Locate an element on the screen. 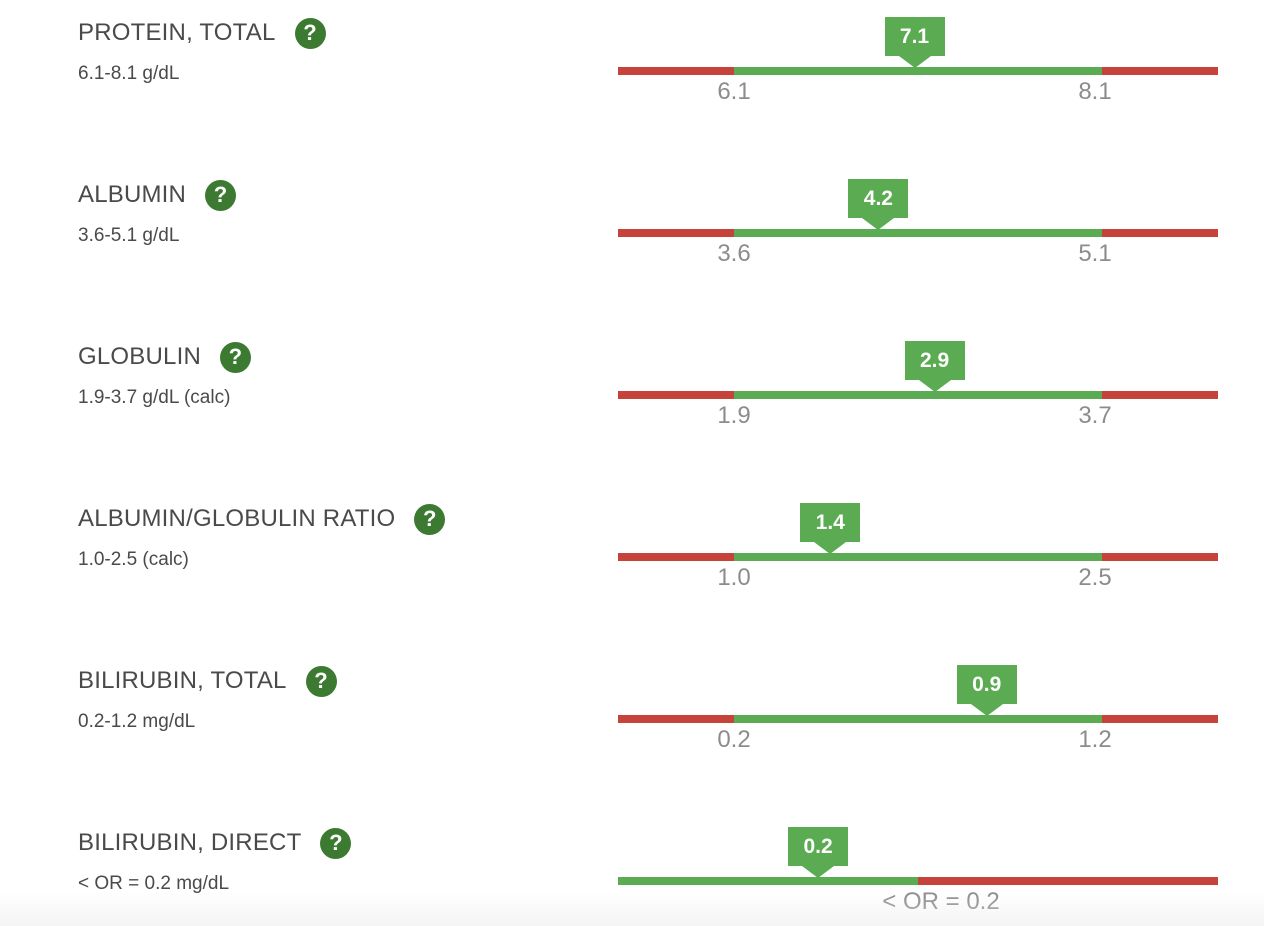 This screenshot has height=926, width=1264. test-name-label: GLOBULIN is located at coordinates (139, 356).